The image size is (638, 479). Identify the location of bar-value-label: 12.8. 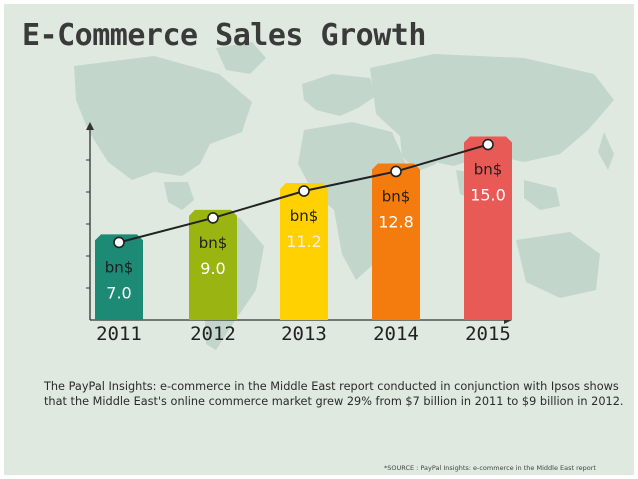
(396, 221).